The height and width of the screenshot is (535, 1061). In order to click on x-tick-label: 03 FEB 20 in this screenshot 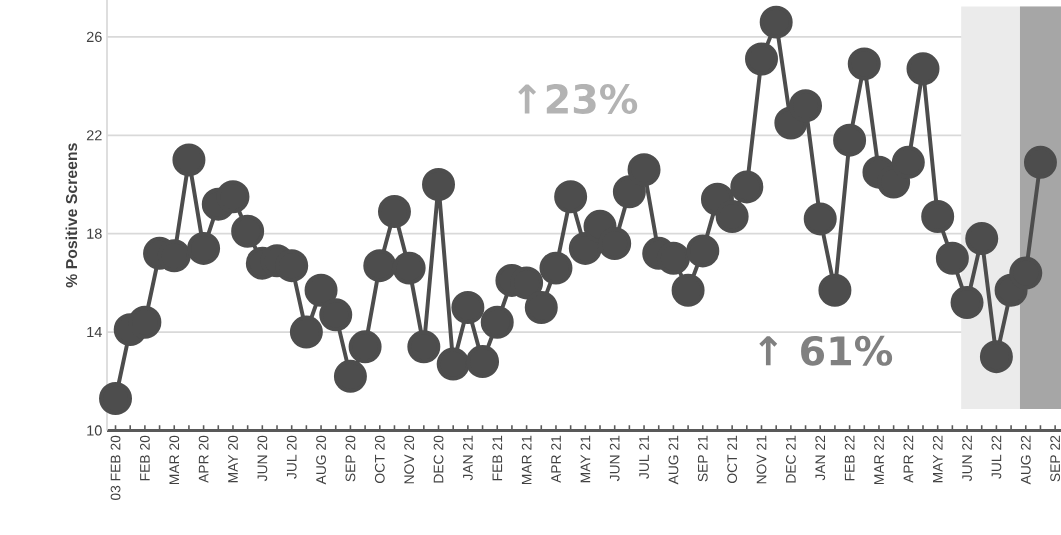, I will do `click(115, 467)`.